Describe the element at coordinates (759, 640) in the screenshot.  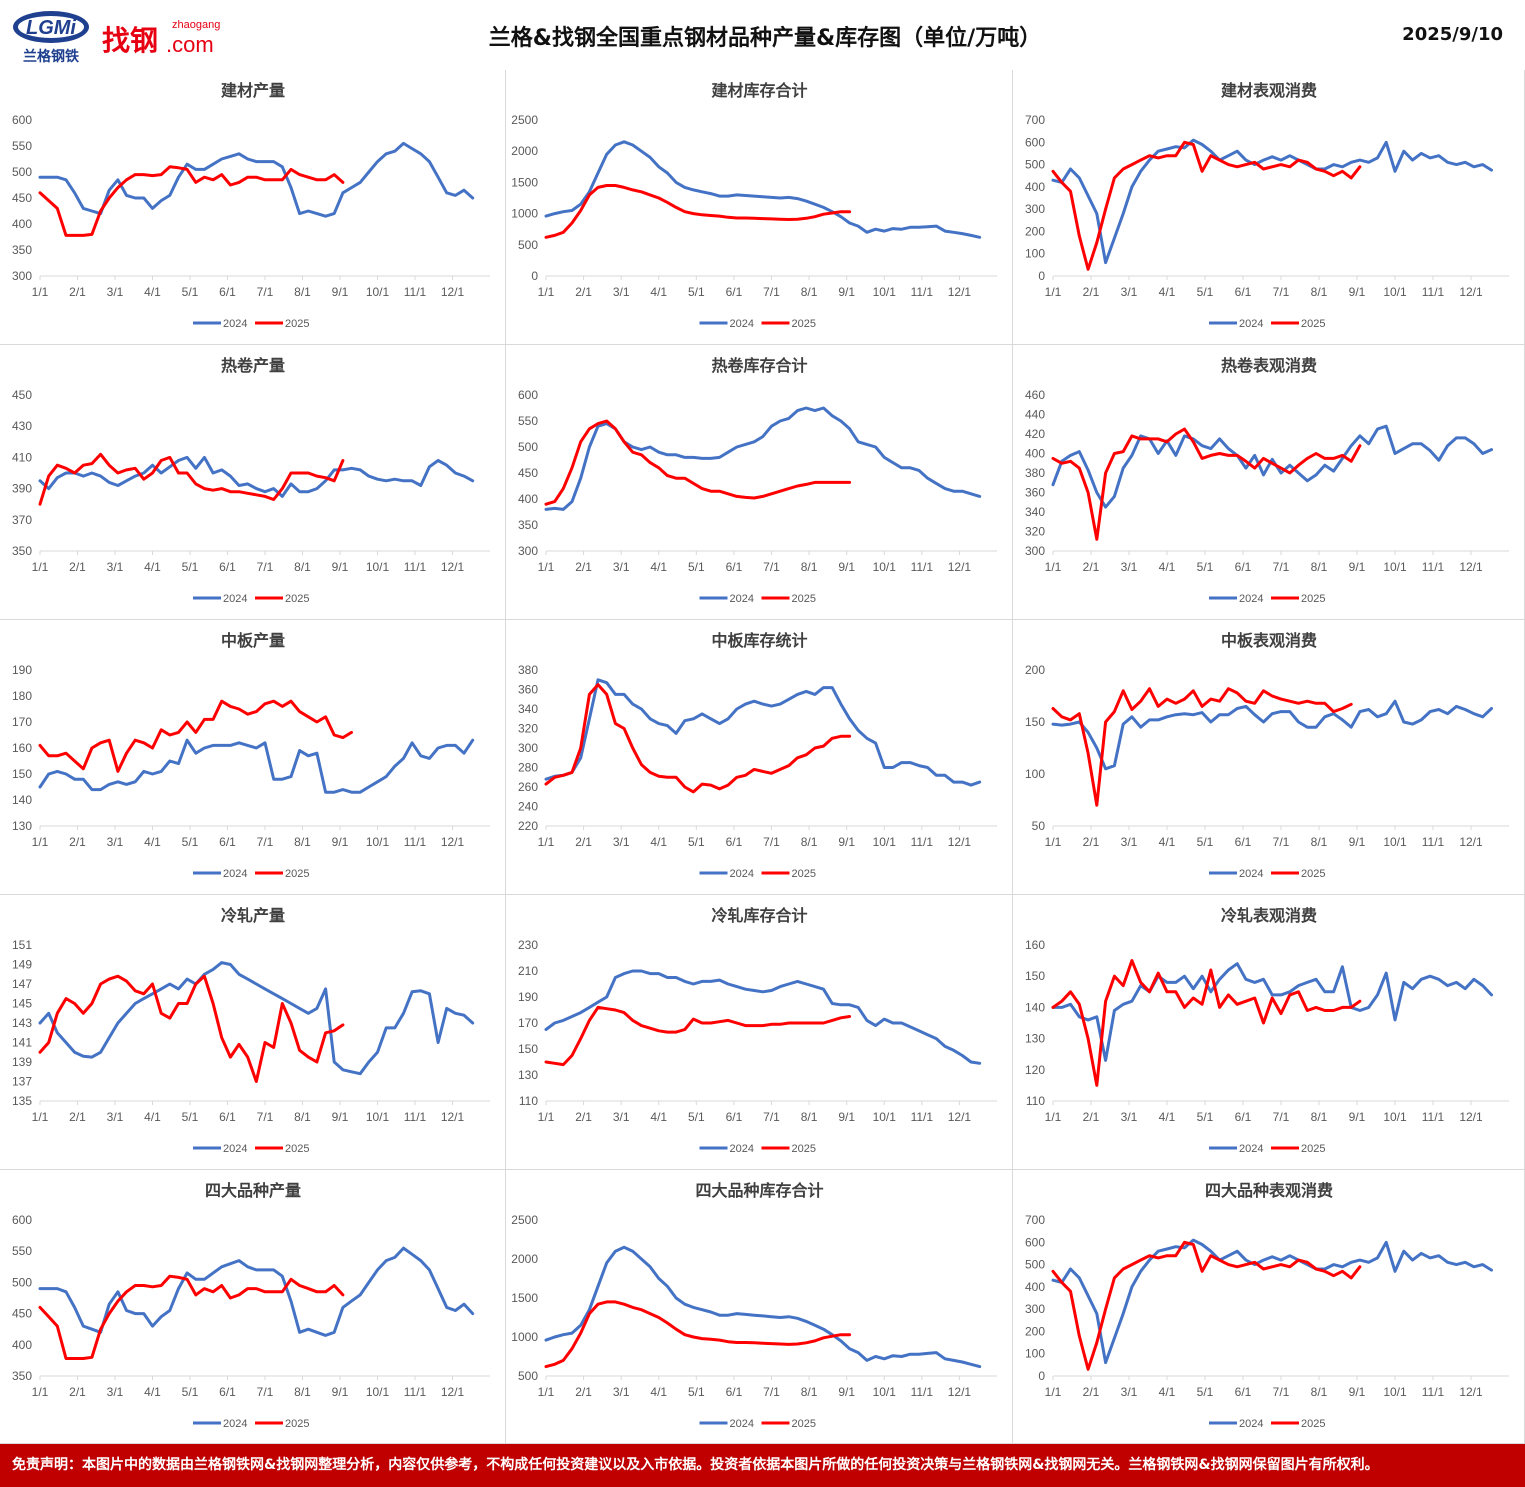
I see `chart-title: 中板库存统计` at that location.